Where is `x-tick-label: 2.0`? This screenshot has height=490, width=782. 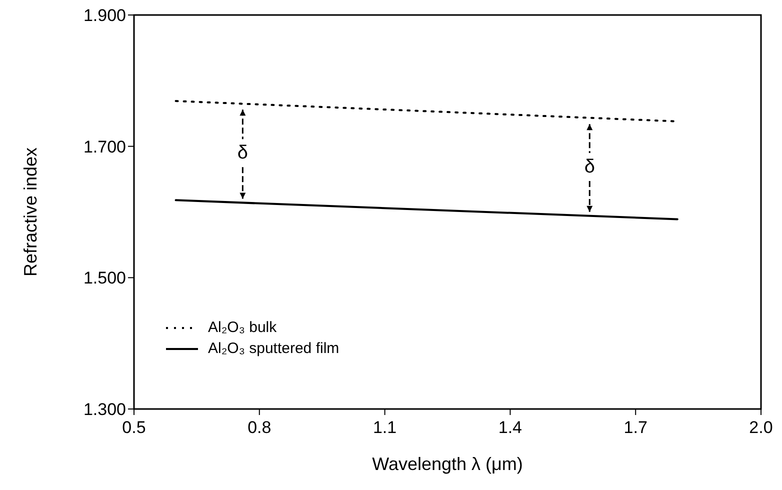
x-tick-label: 2.0 is located at coordinates (761, 428).